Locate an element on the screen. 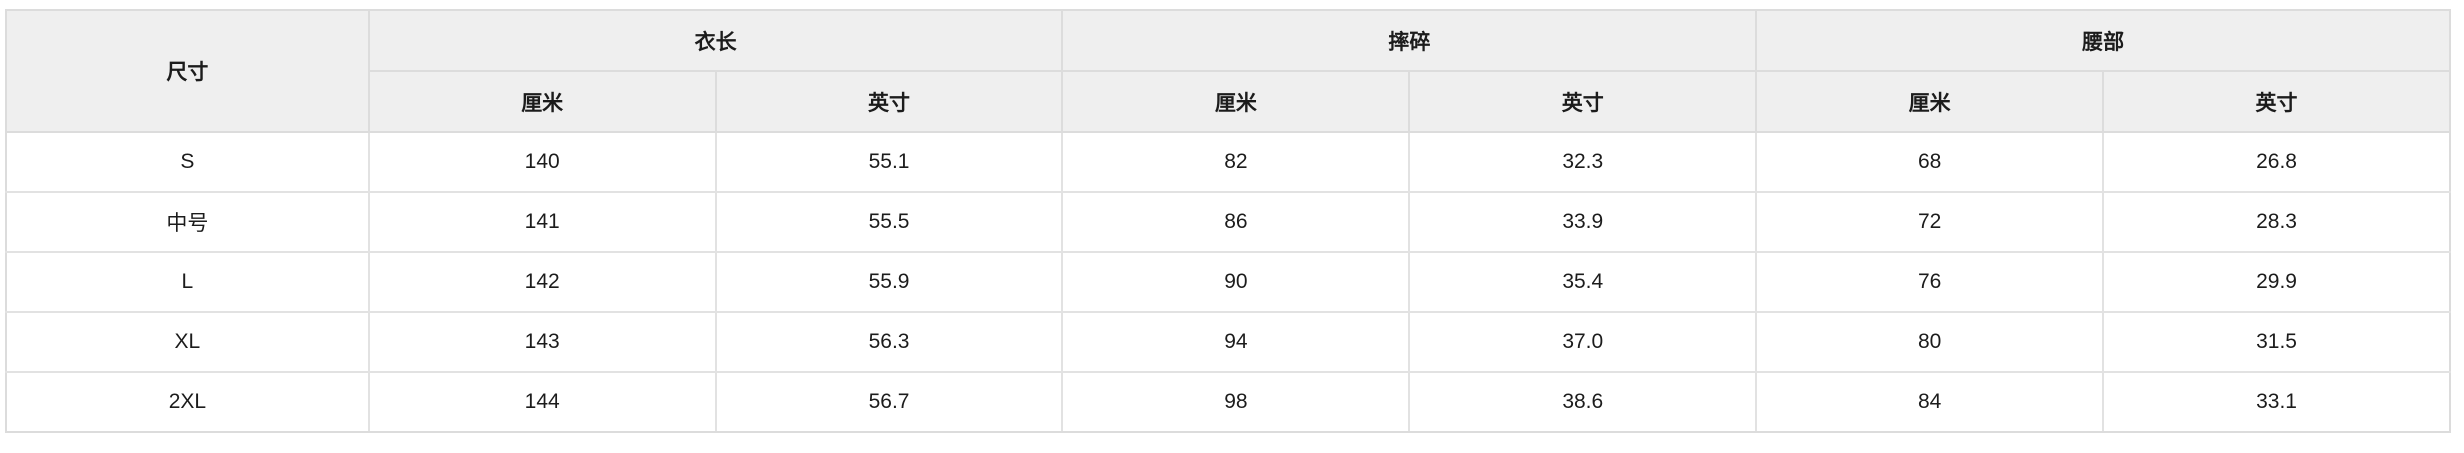  group-header-waist: 腰部 is located at coordinates (2103, 40).